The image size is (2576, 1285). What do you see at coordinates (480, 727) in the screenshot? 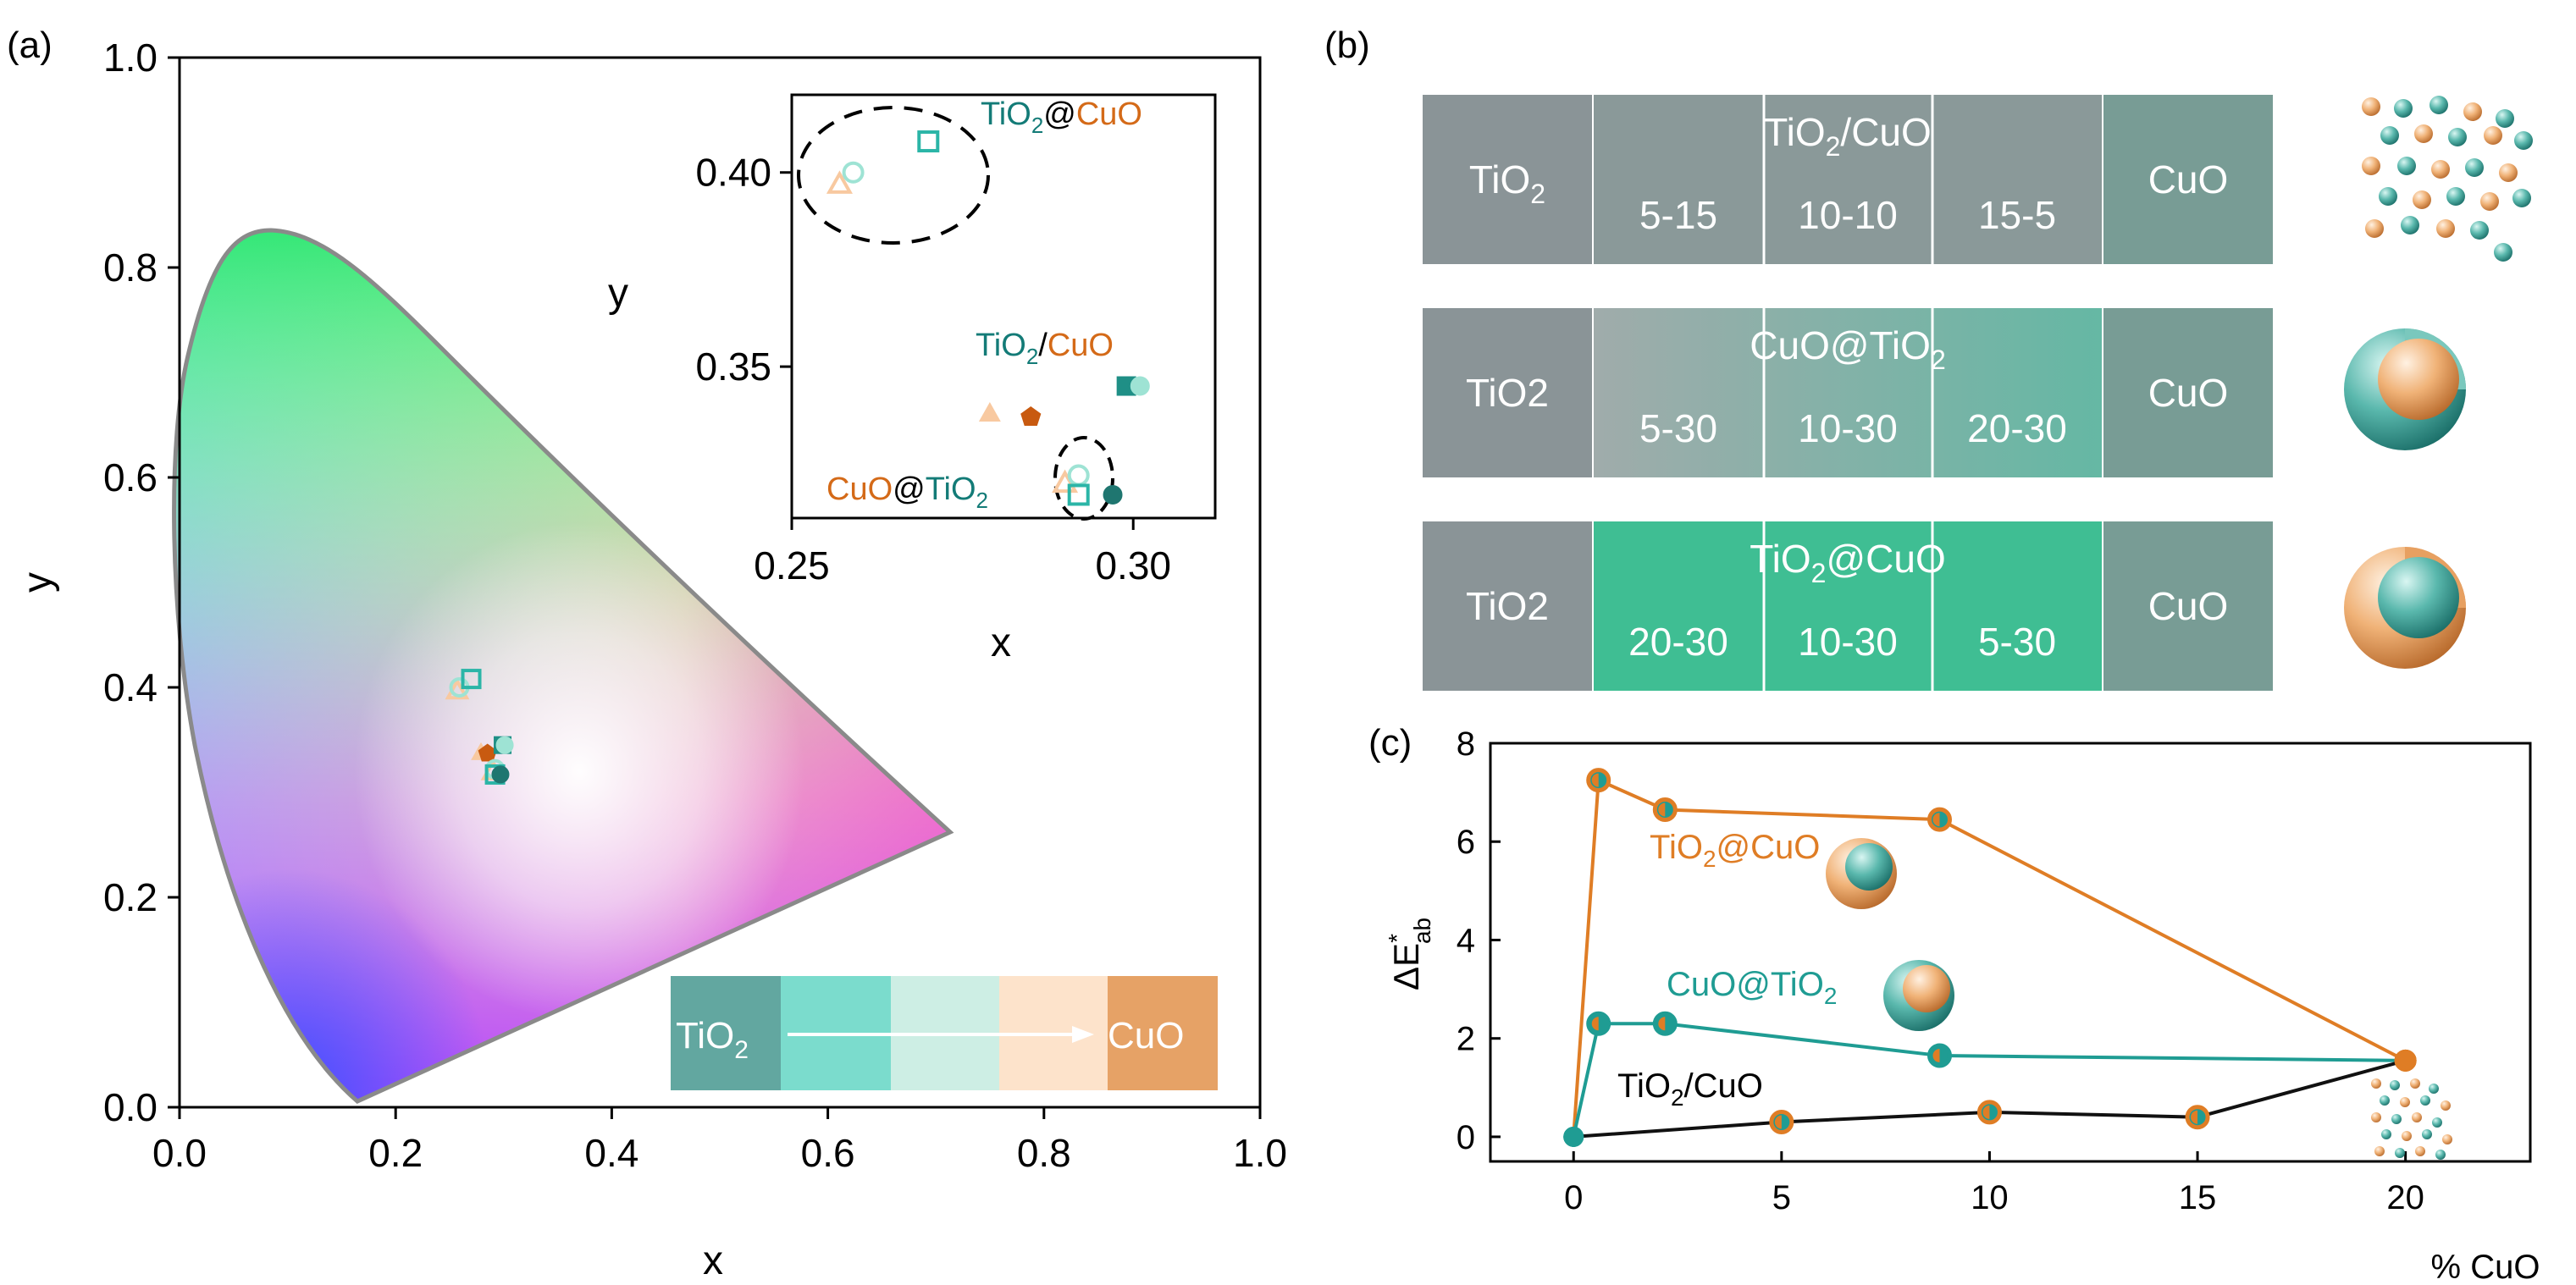
I see `panel-a-markers` at bounding box center [480, 727].